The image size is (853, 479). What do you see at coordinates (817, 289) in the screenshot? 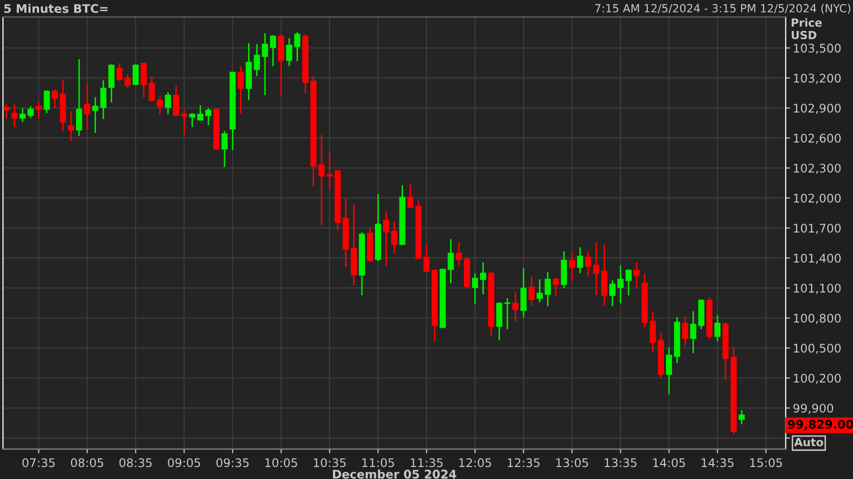
I see `y-tick-label: 101,100` at bounding box center [817, 289].